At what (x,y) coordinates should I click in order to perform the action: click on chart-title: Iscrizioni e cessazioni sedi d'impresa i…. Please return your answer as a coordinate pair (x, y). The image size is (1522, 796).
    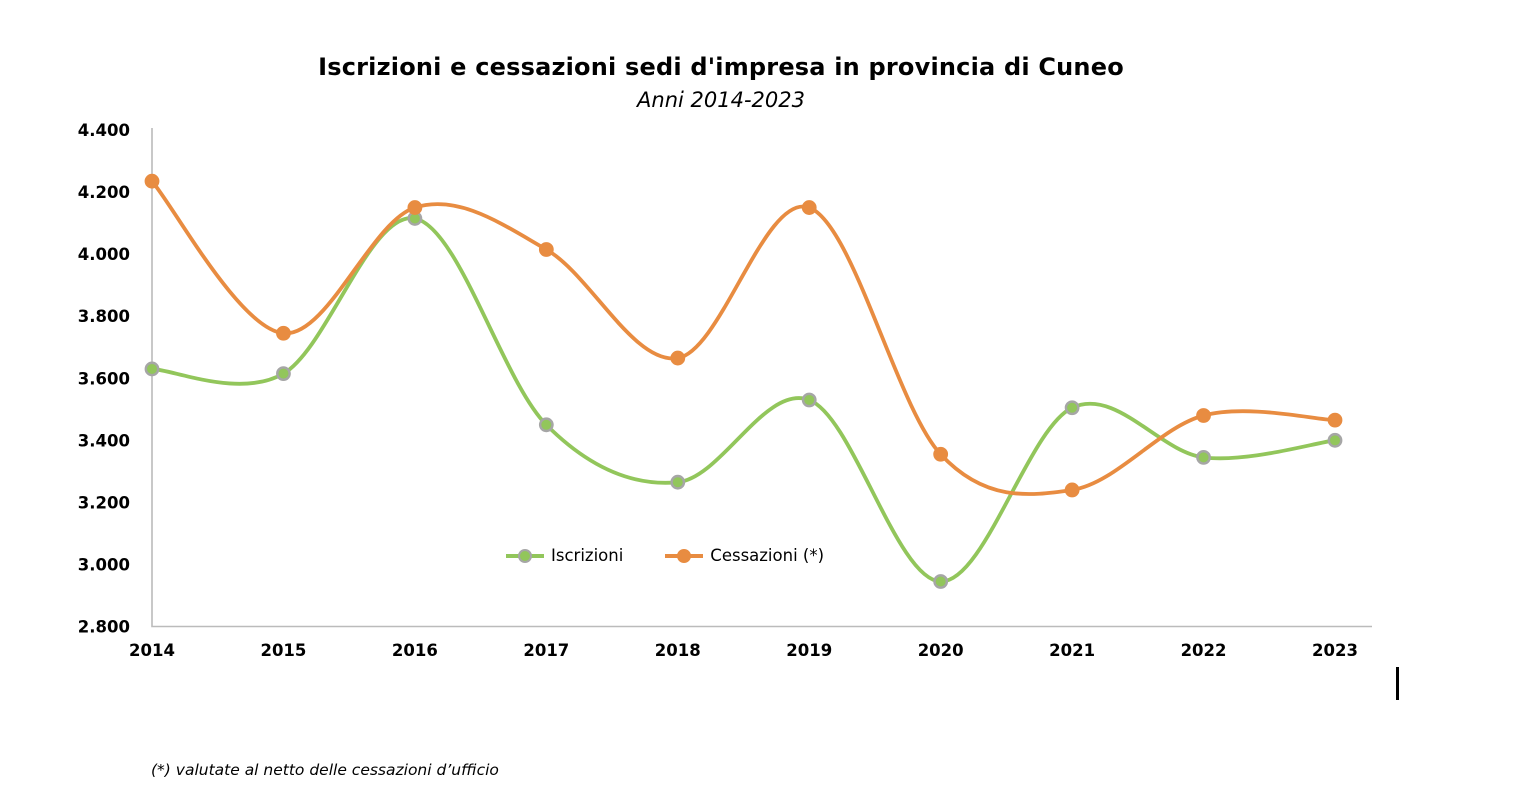
    Looking at the image, I should click on (721, 67).